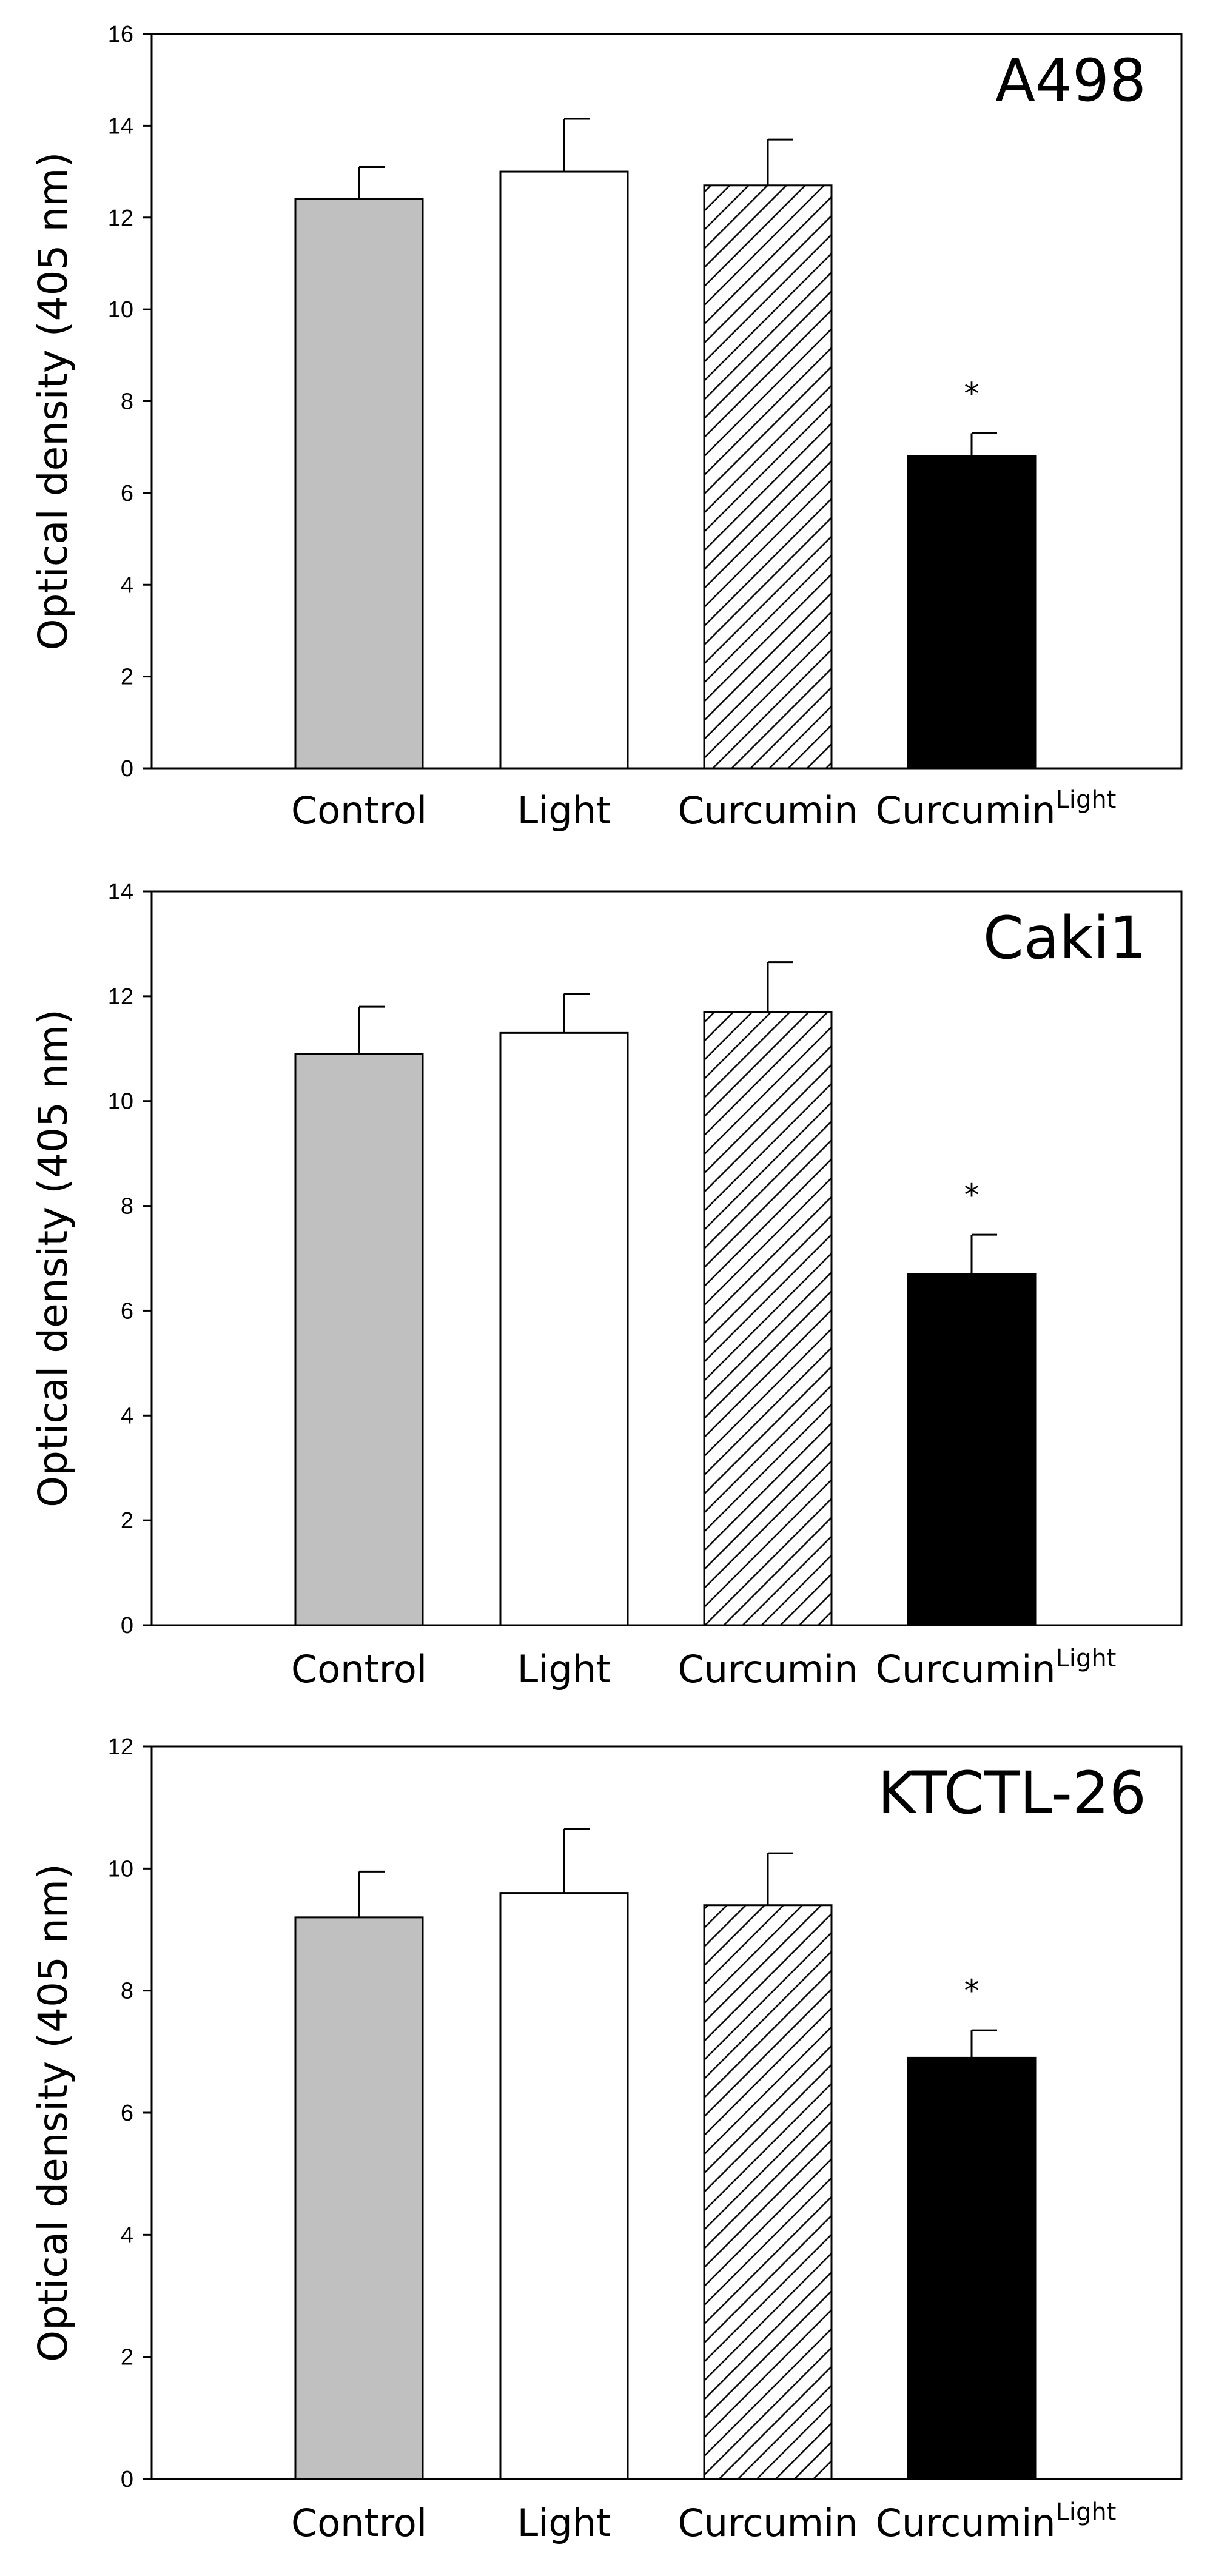 This screenshot has width=1213, height=2576. I want to click on chart-title: KTCTL-26, so click(1012, 1793).